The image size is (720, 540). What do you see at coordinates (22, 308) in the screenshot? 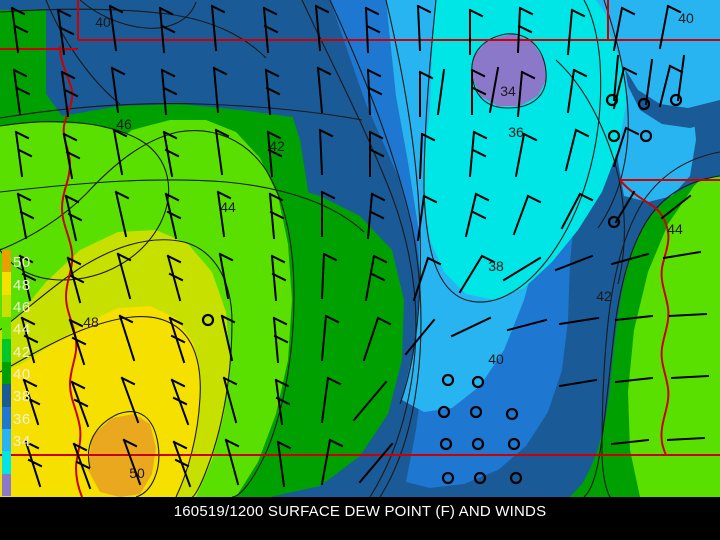
I see `color-scale-label: 46` at bounding box center [22, 308].